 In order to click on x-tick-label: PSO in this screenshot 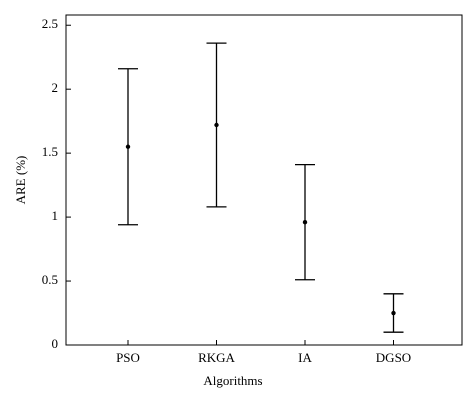, I will do `click(128, 357)`.